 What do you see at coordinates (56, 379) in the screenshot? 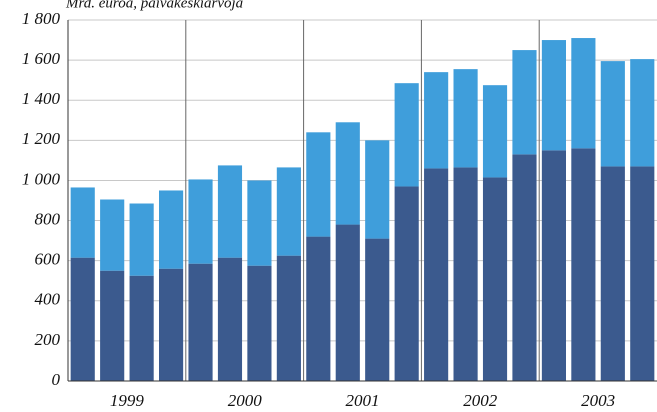
I see `y-tick-label: 0` at bounding box center [56, 379].